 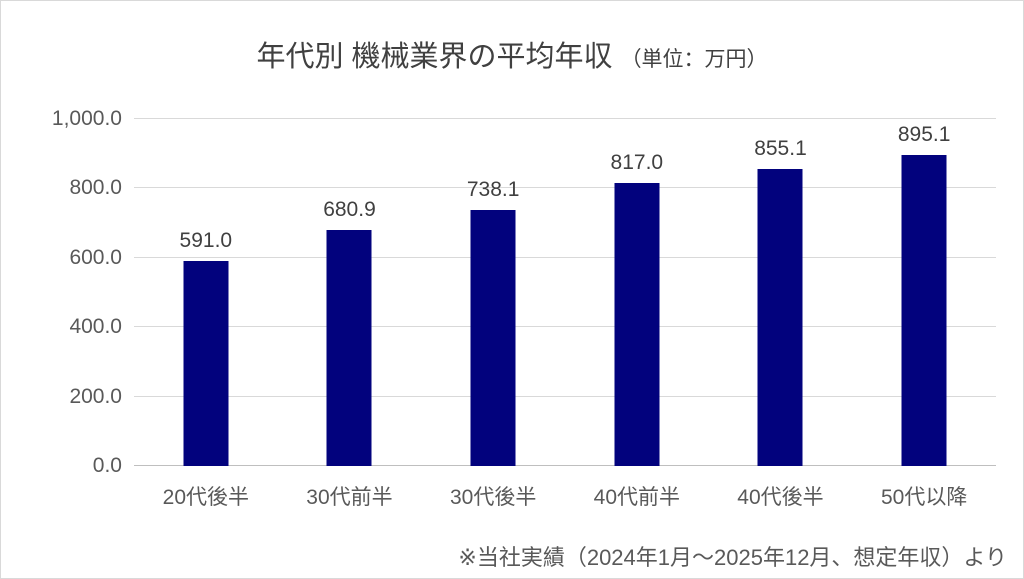 What do you see at coordinates (924, 497) in the screenshot?
I see `x-category-label: 50代以降` at bounding box center [924, 497].